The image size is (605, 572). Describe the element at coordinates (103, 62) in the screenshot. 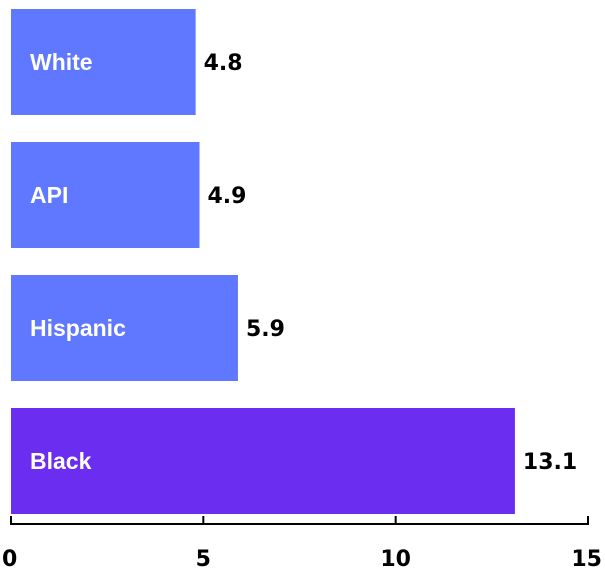

I see `bar-white` at that location.